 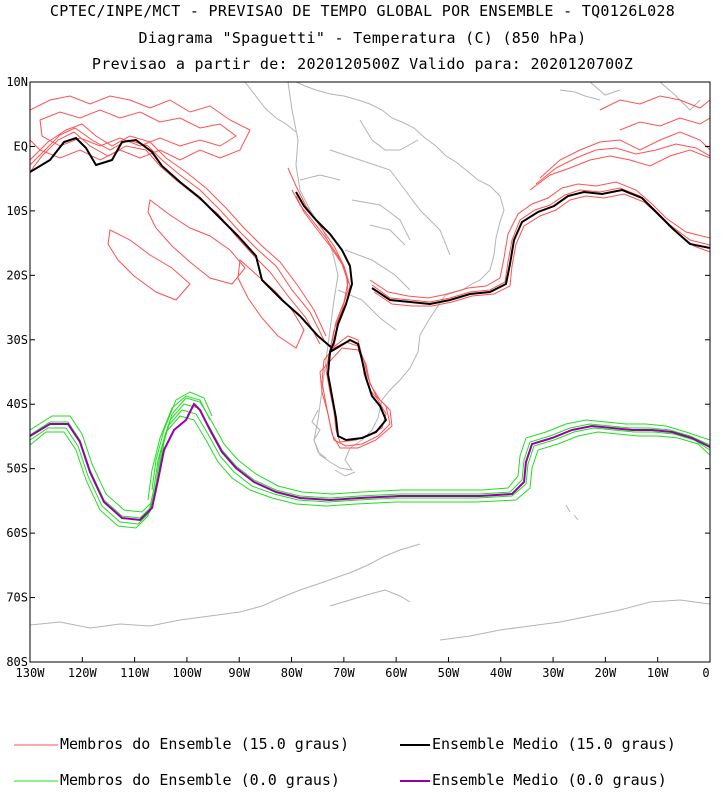 I want to click on lat-tick-label: 10N, so click(x=17, y=82).